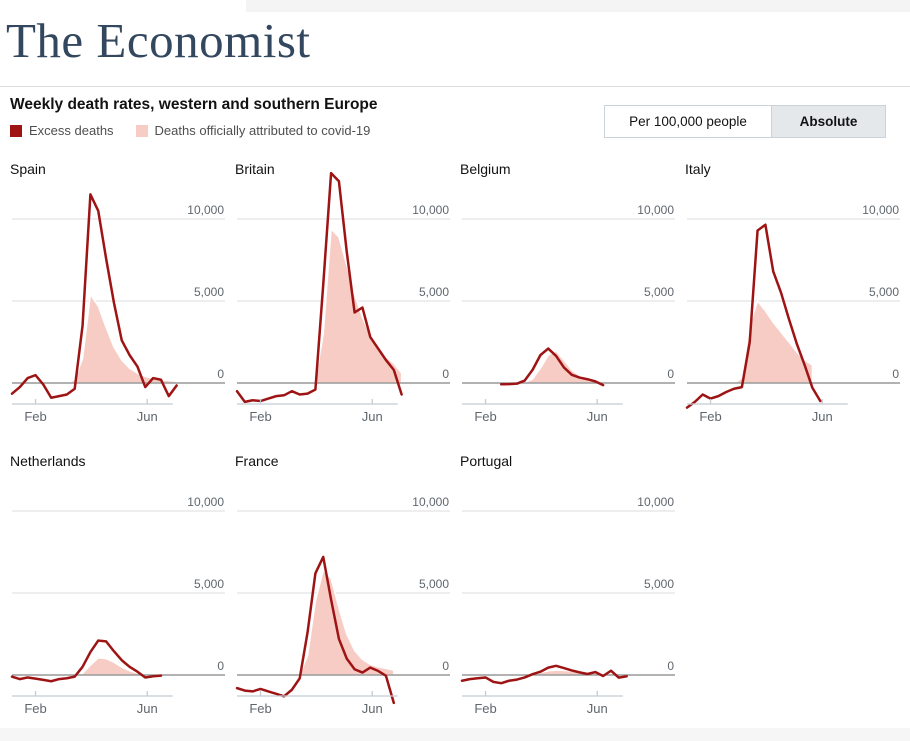 The image size is (910, 741). Describe the element at coordinates (455, 734) in the screenshot. I see `bottom-strip` at that location.